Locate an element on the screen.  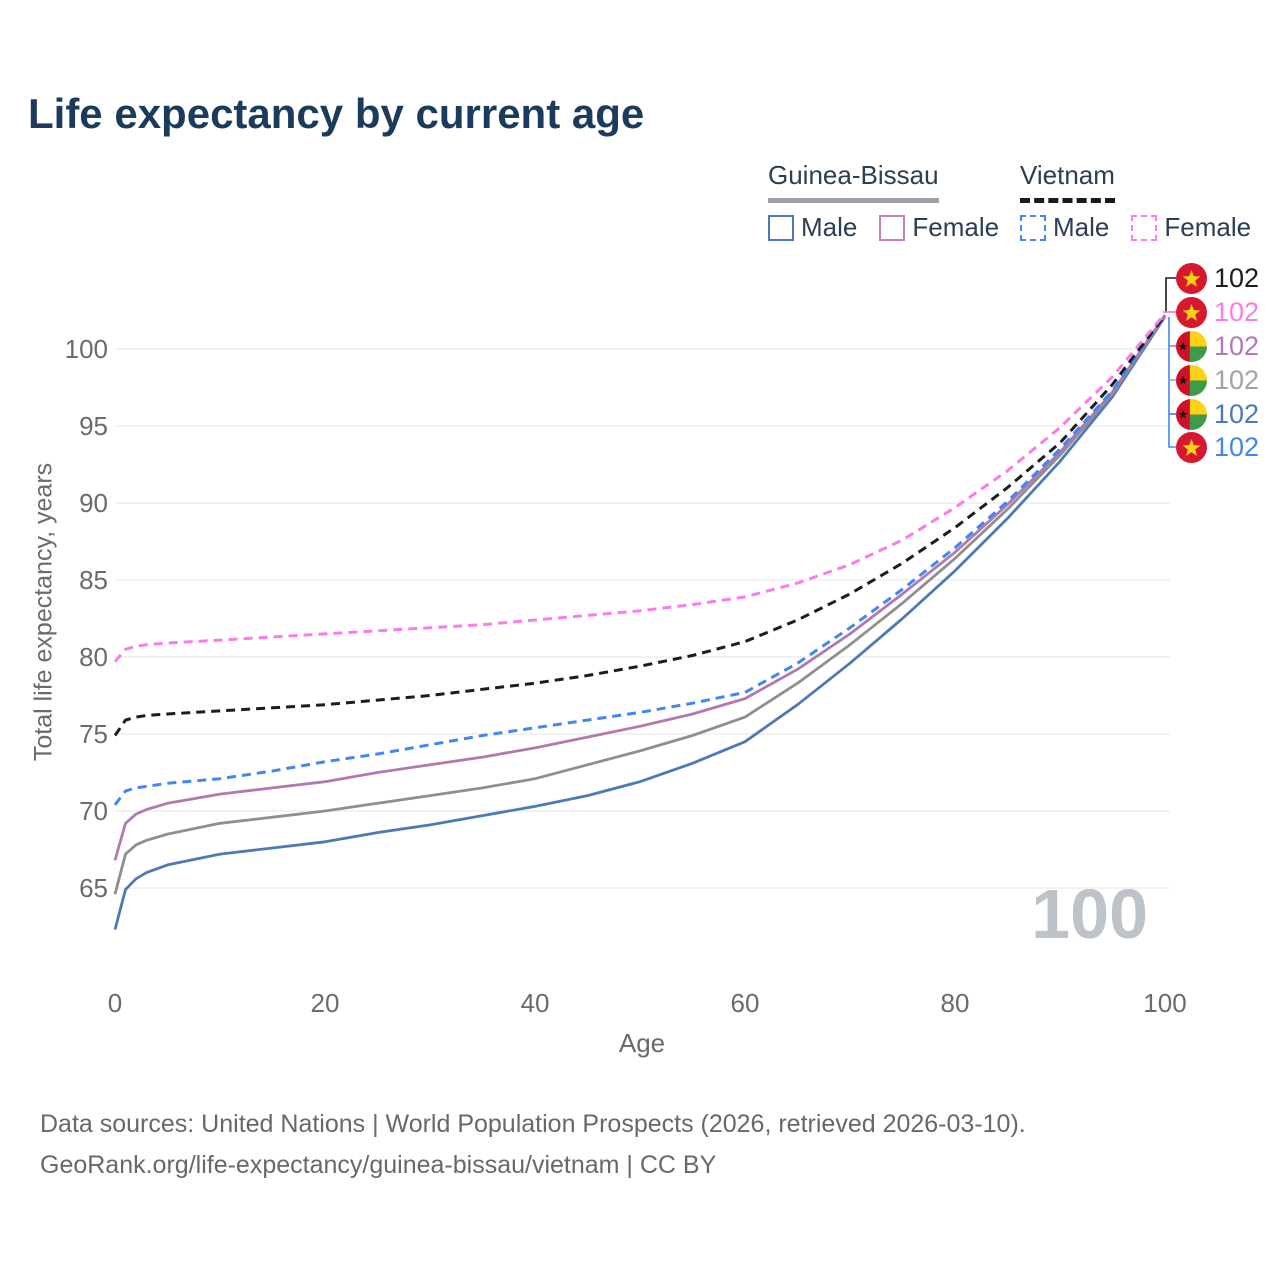
legend-item-vietnam-male: Male is located at coordinates (1064, 227).